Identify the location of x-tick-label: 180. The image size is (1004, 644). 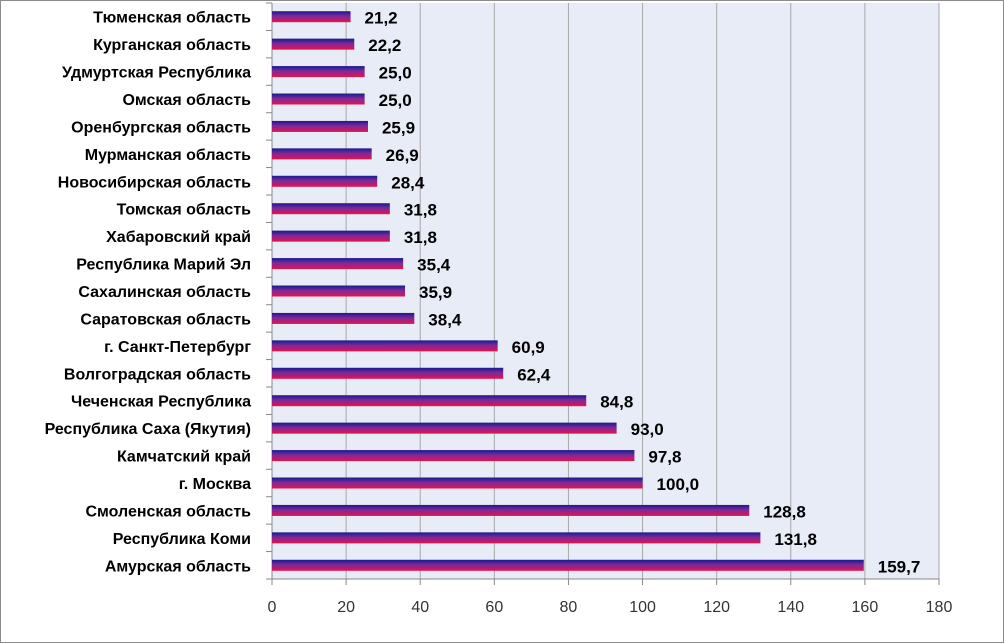
(939, 607).